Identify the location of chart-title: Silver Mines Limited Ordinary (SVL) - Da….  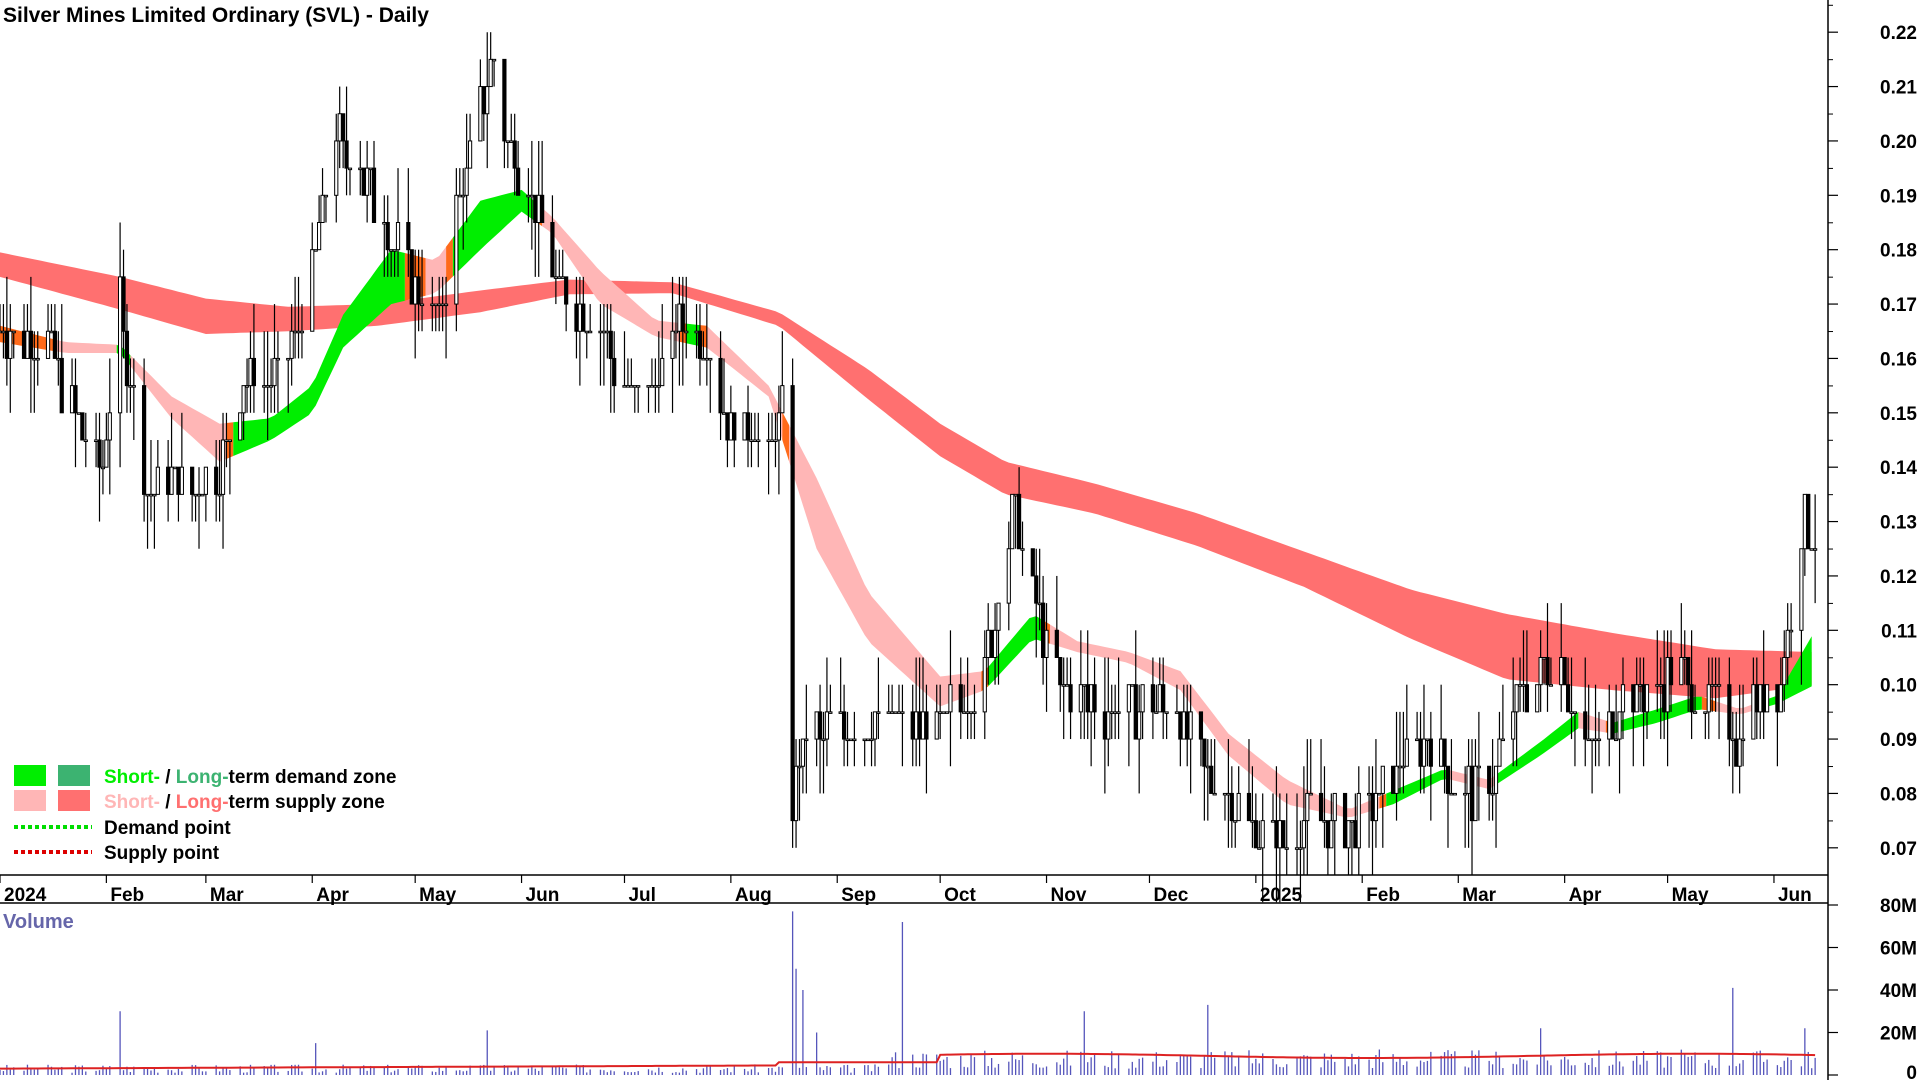
(216, 15).